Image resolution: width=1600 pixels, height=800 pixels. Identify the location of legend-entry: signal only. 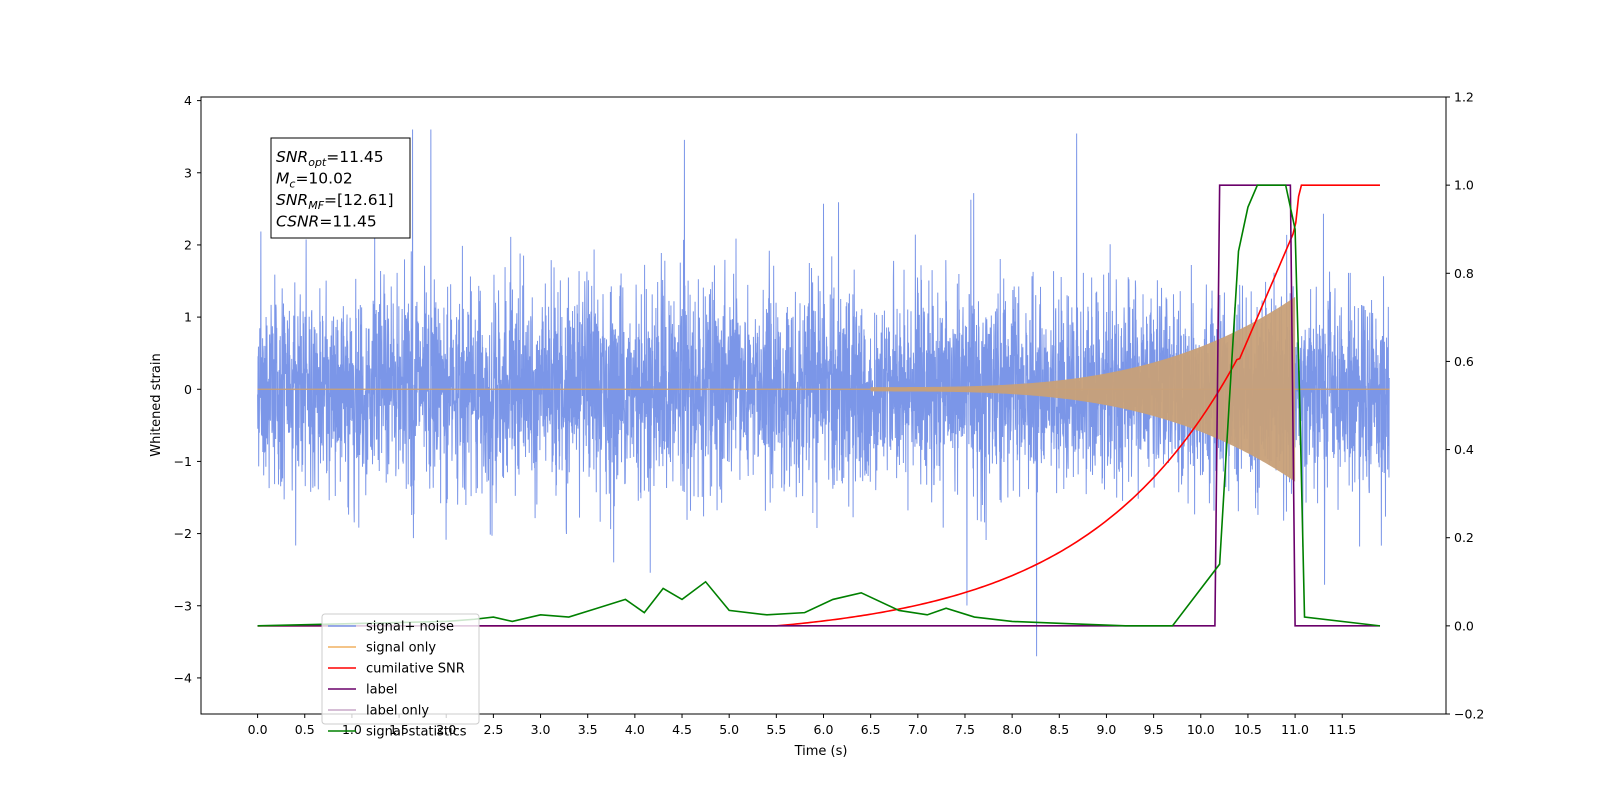
(401, 648).